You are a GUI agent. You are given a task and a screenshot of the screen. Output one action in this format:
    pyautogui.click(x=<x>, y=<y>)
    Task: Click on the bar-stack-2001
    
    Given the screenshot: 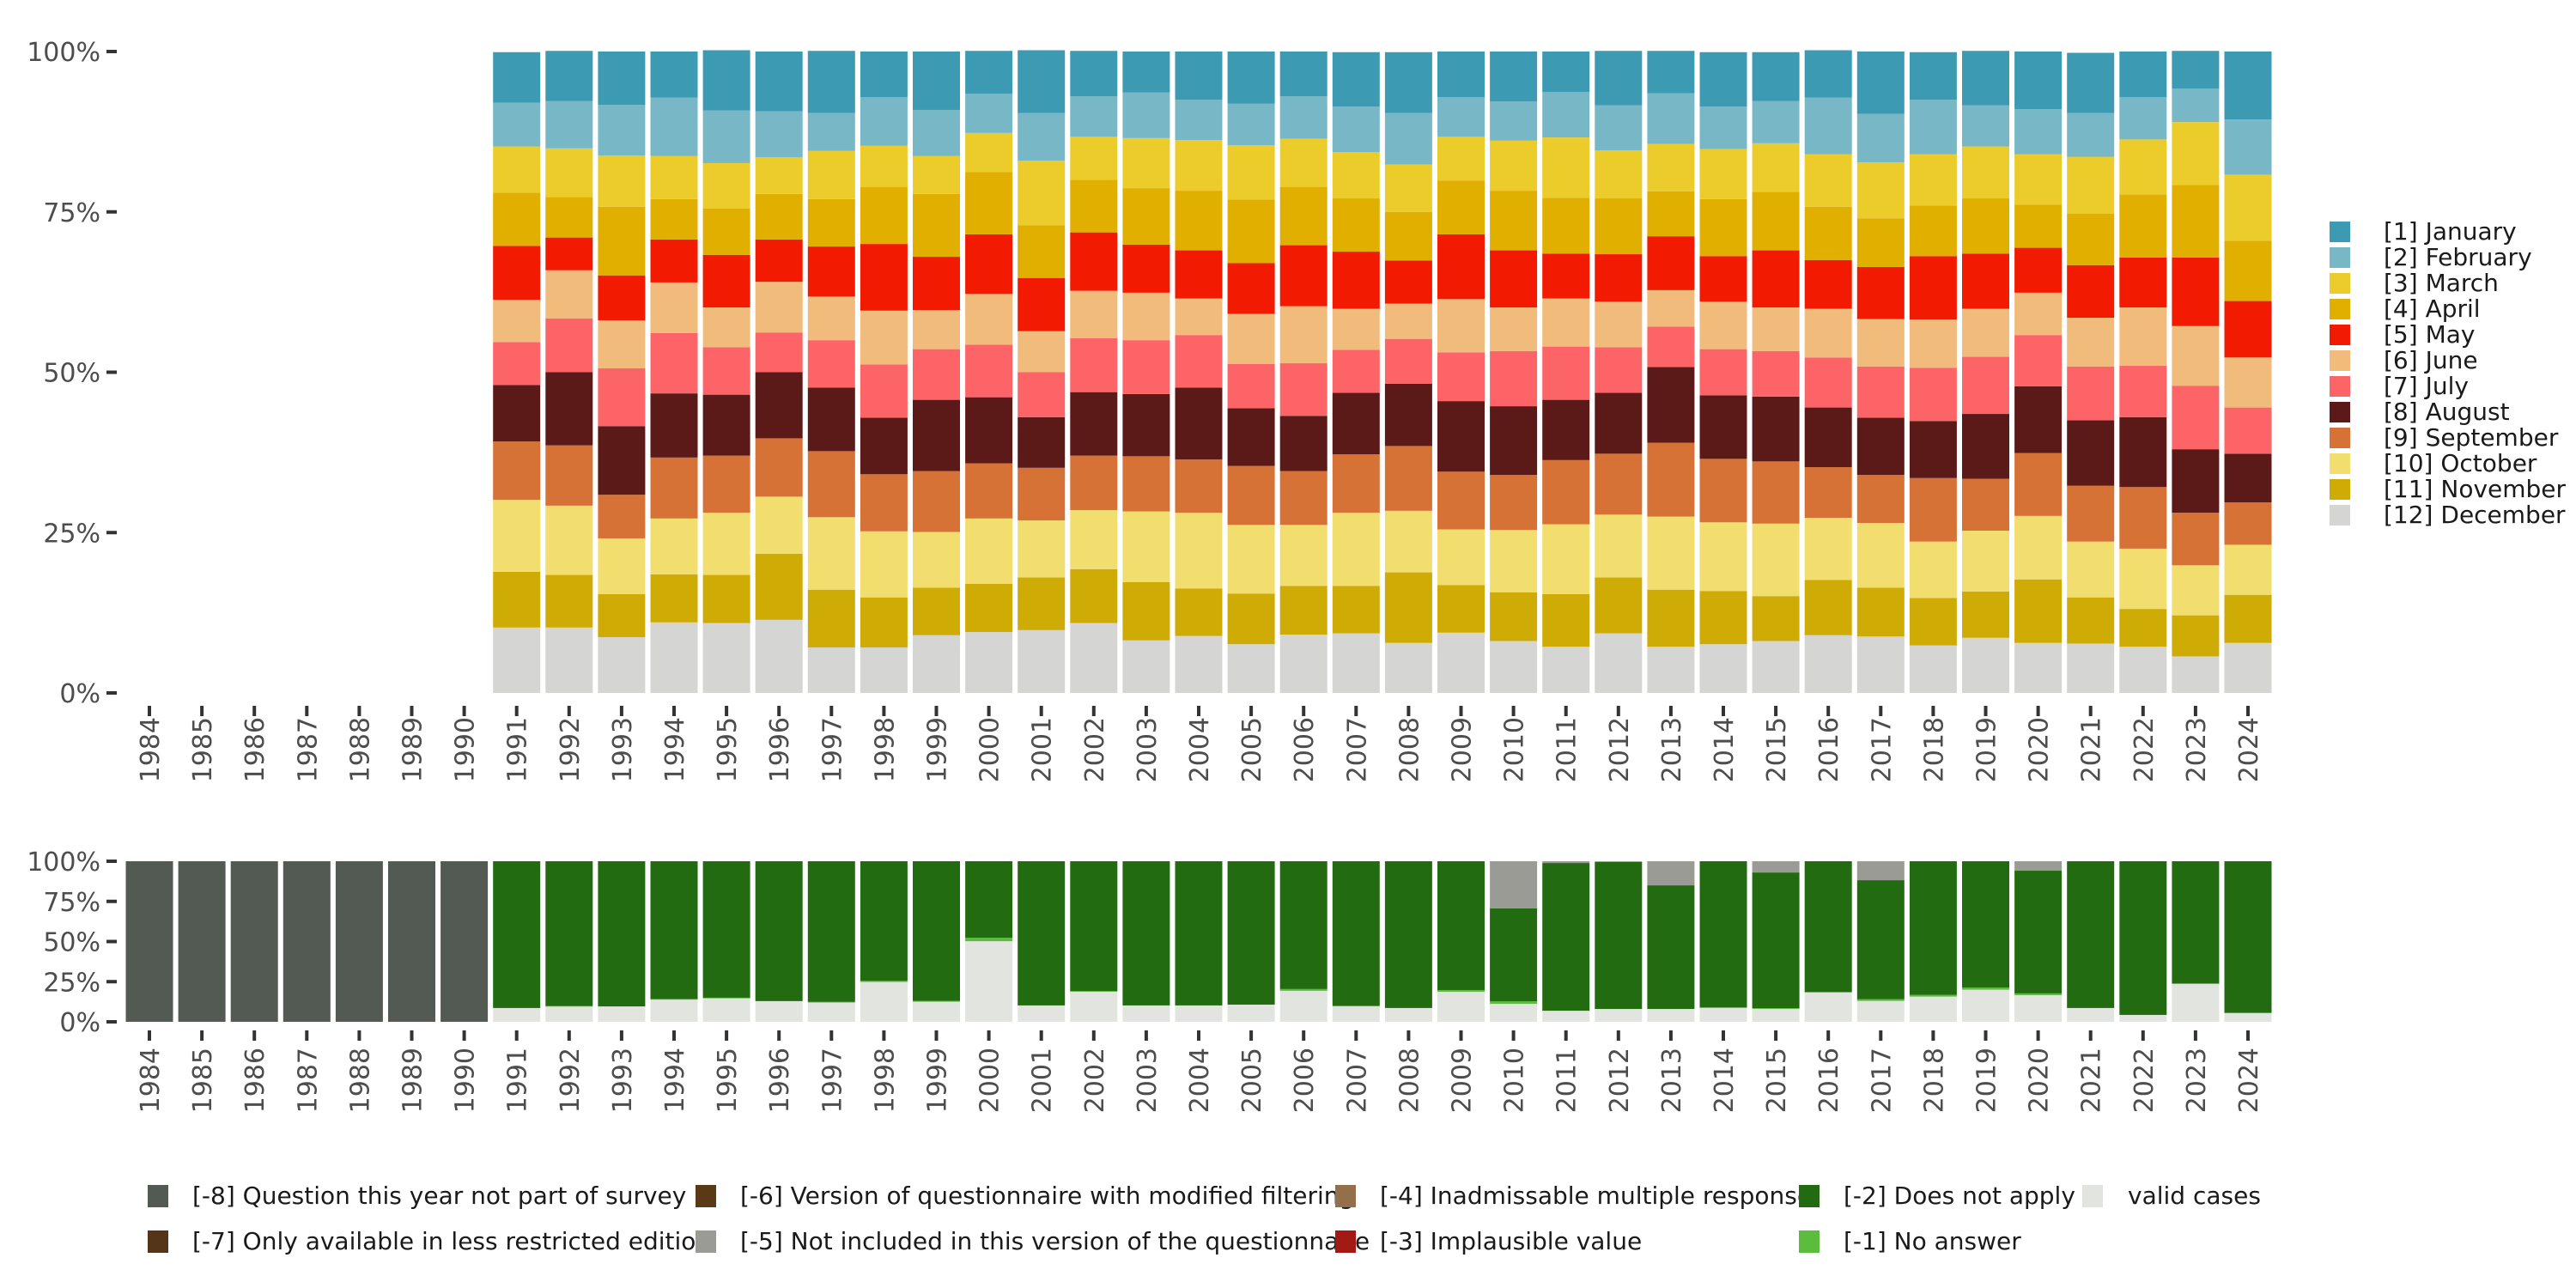 What is the action you would take?
    pyautogui.click(x=1042, y=371)
    